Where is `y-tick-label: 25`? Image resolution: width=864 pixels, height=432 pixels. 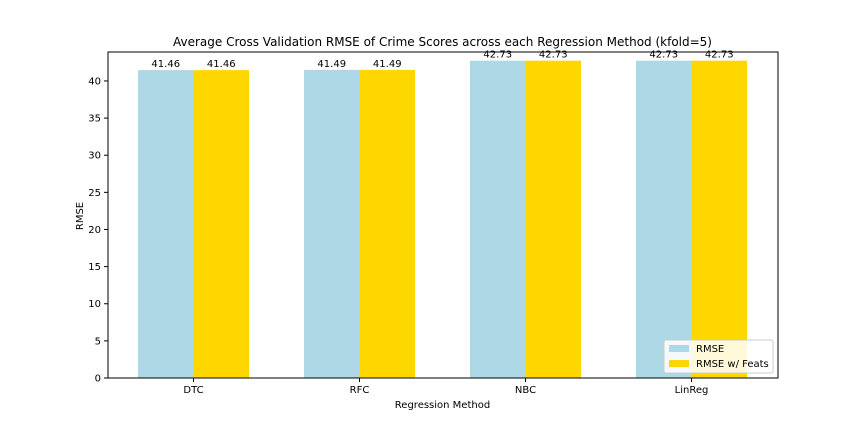 y-tick-label: 25 is located at coordinates (94, 193).